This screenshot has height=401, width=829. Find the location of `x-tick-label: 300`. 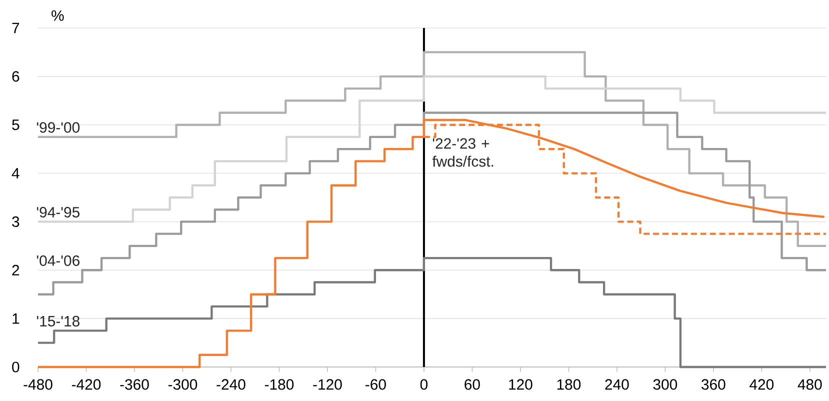

x-tick-label: 300 is located at coordinates (665, 384).